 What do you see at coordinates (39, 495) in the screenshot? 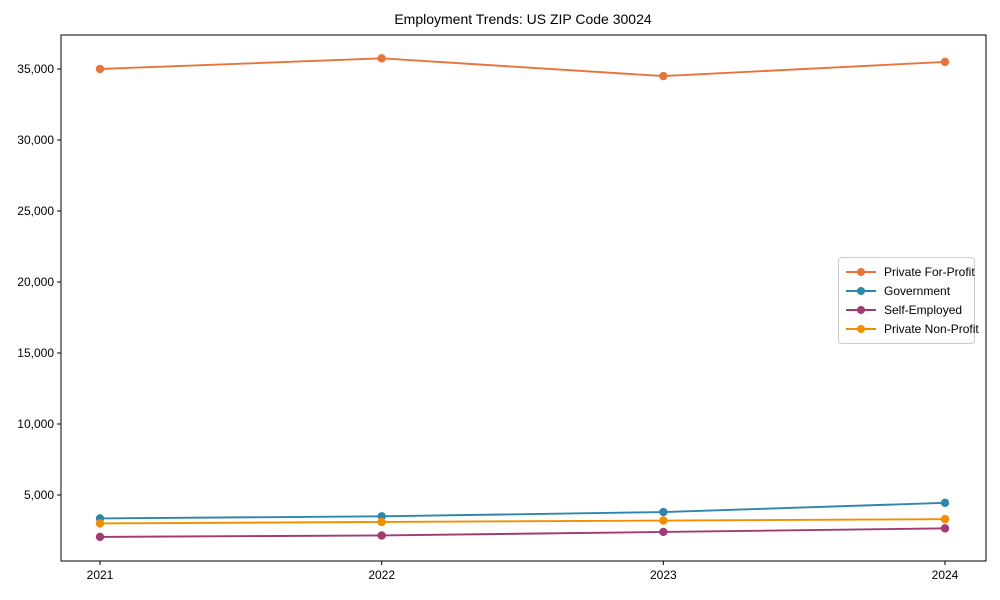
I see `y-tick-label: 5,000` at bounding box center [39, 495].